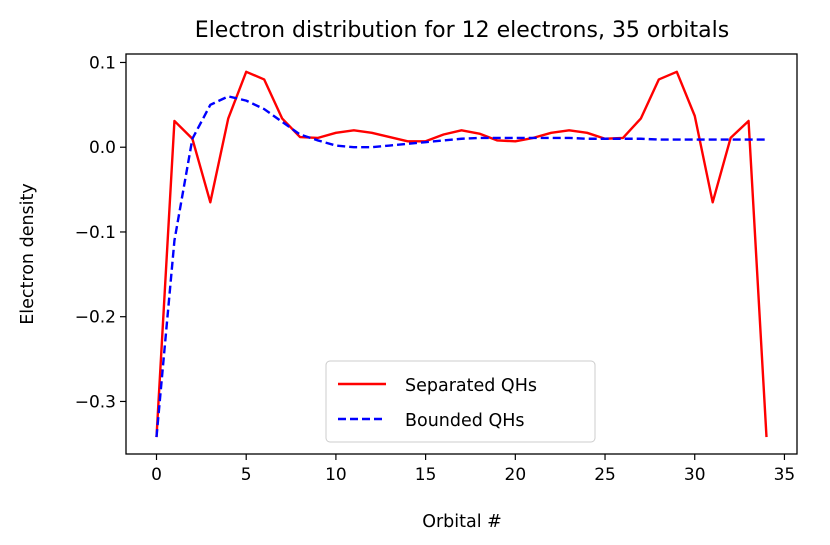 This screenshot has height=545, width=830. What do you see at coordinates (426, 475) in the screenshot?
I see `x-tick-label: 15` at bounding box center [426, 475].